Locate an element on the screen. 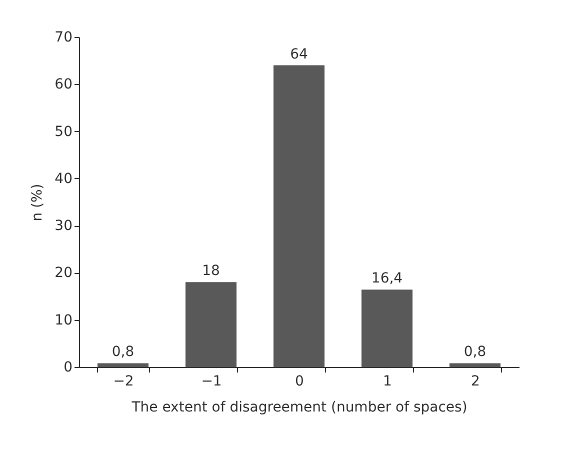 The width and height of the screenshot is (585, 453). x-axis-title: The extent of disagreement (number of spaces) is located at coordinates (299, 408).